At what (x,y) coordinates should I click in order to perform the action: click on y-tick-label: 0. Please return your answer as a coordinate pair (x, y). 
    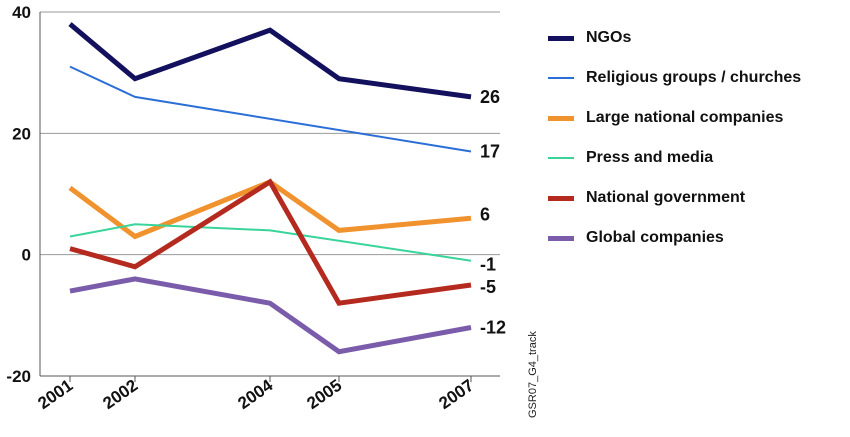
    Looking at the image, I should click on (26, 255).